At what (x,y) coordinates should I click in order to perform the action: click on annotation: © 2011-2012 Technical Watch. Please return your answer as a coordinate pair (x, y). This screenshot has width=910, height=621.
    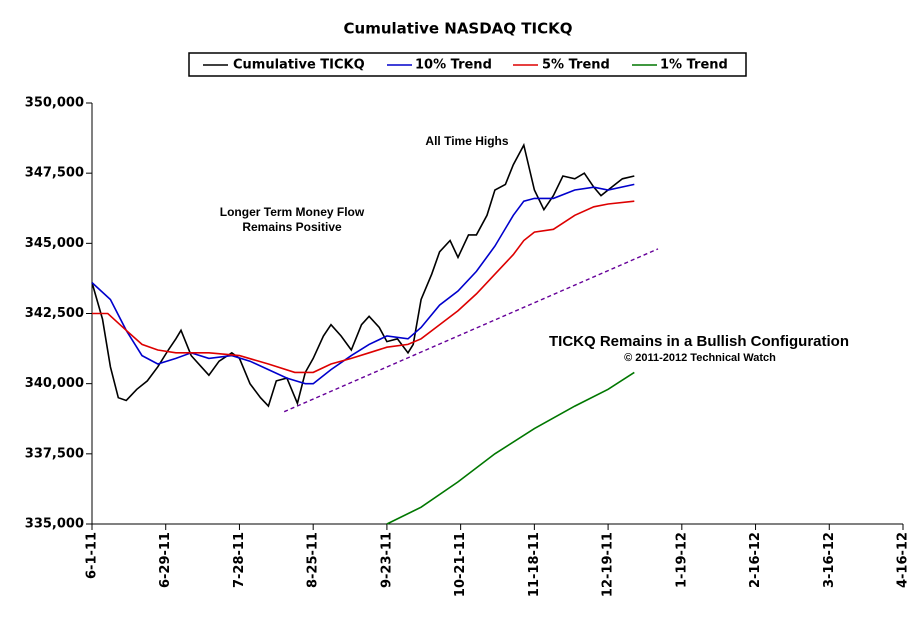
    Looking at the image, I should click on (700, 358).